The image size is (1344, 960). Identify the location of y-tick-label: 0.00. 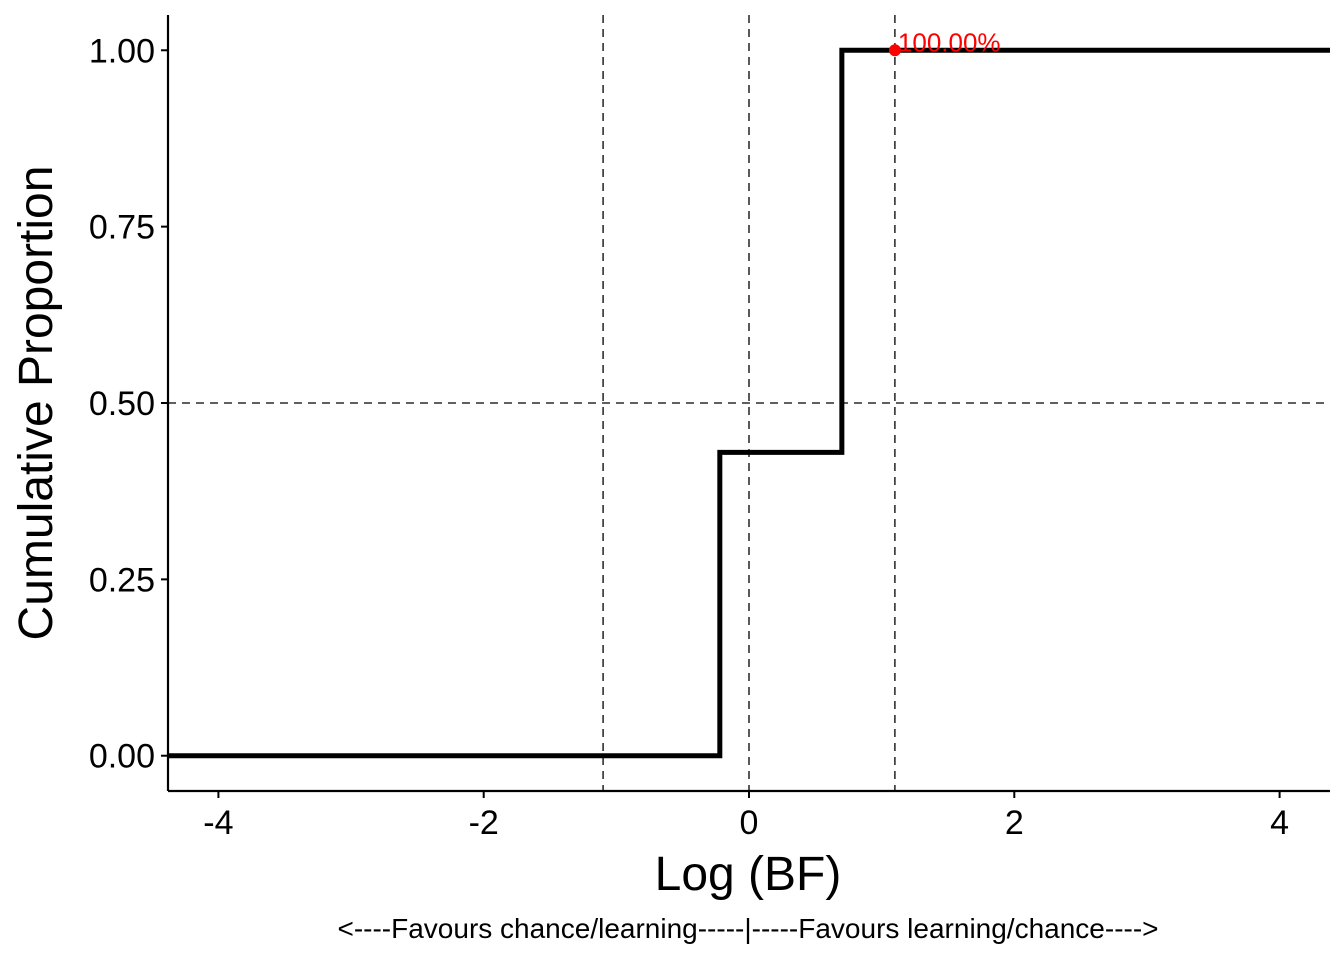
(122, 757).